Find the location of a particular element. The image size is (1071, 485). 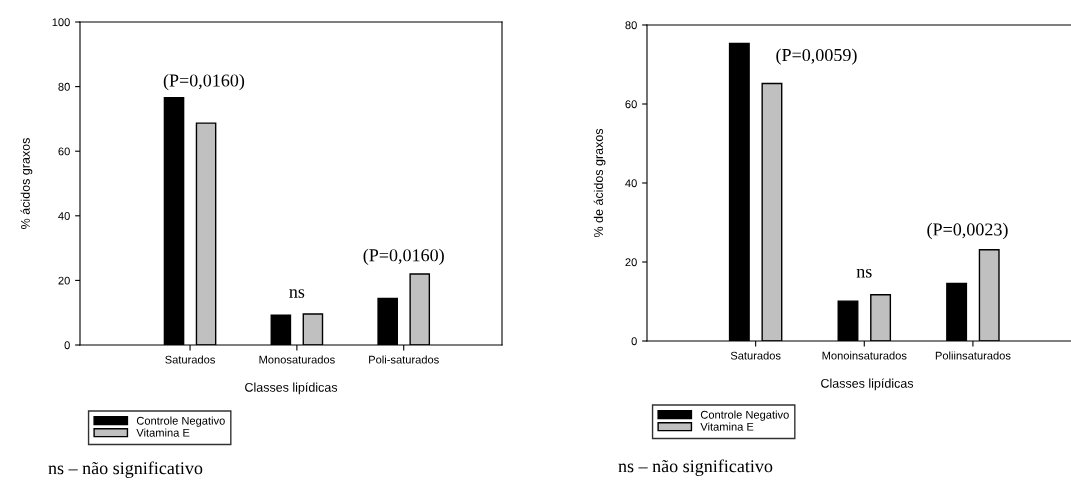

x-tick-label: Poliinsaturados is located at coordinates (973, 355).